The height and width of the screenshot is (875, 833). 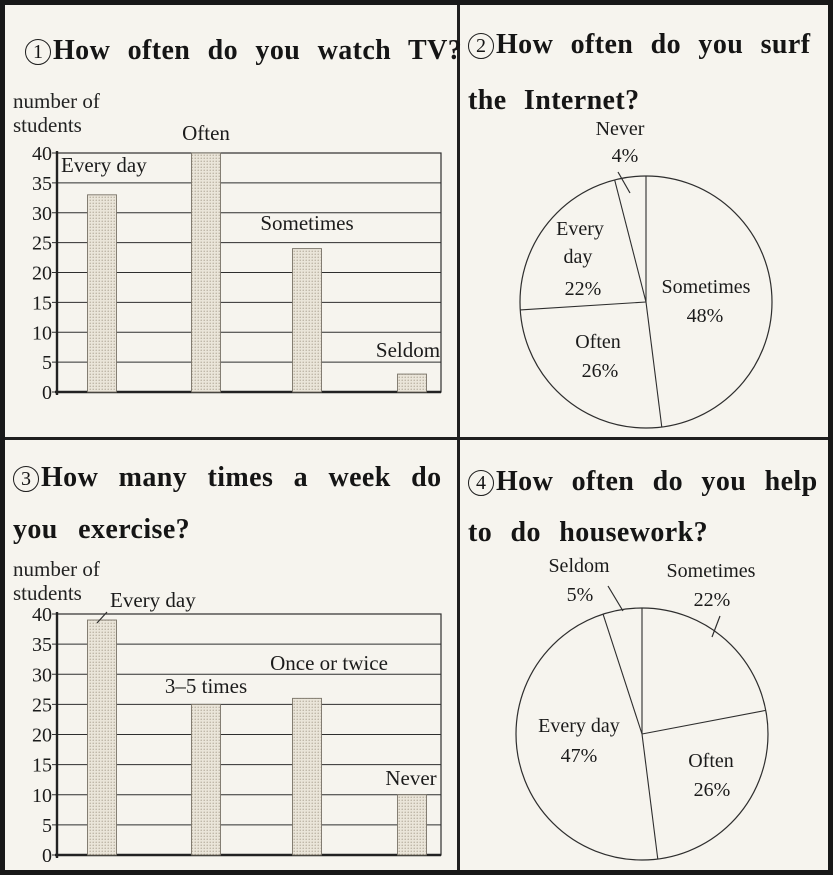 I want to click on y-axis-label-1: number of students, so click(x=56, y=113).